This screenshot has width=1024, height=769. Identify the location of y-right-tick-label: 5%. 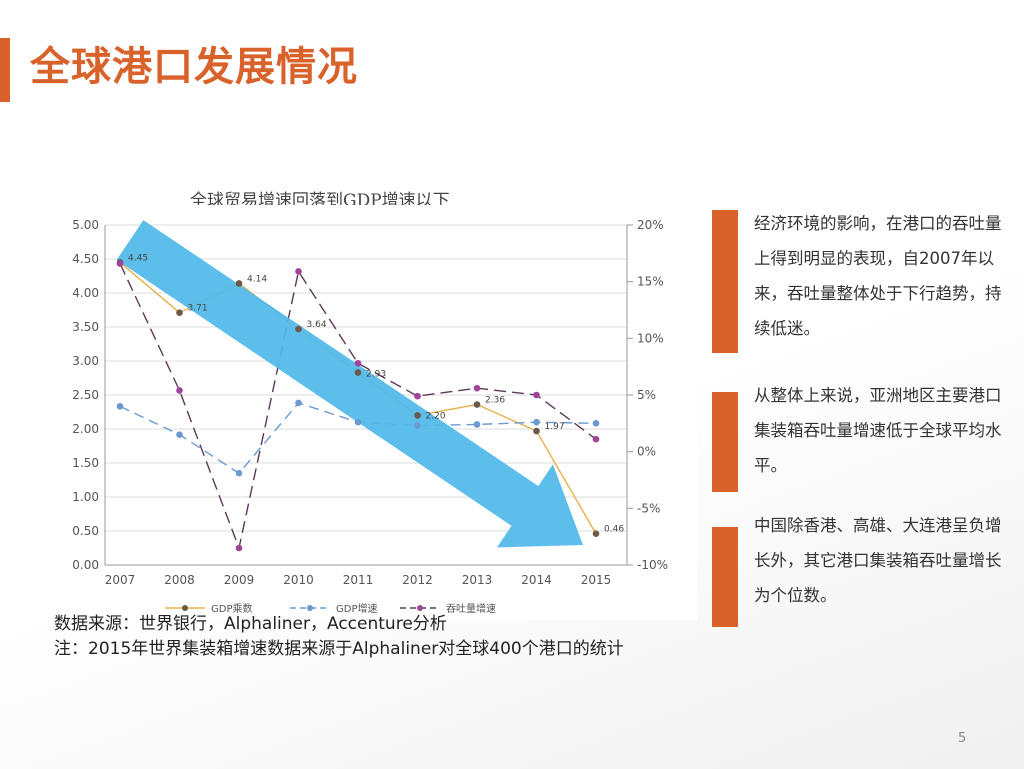
(646, 395).